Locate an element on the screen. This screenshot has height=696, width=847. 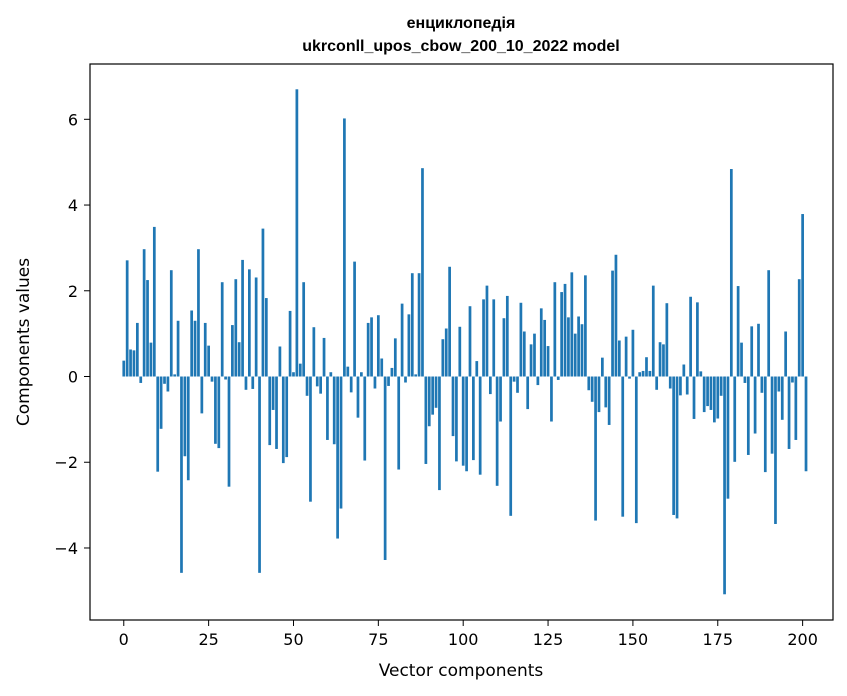
x-tick-label: 200 is located at coordinates (802, 639).